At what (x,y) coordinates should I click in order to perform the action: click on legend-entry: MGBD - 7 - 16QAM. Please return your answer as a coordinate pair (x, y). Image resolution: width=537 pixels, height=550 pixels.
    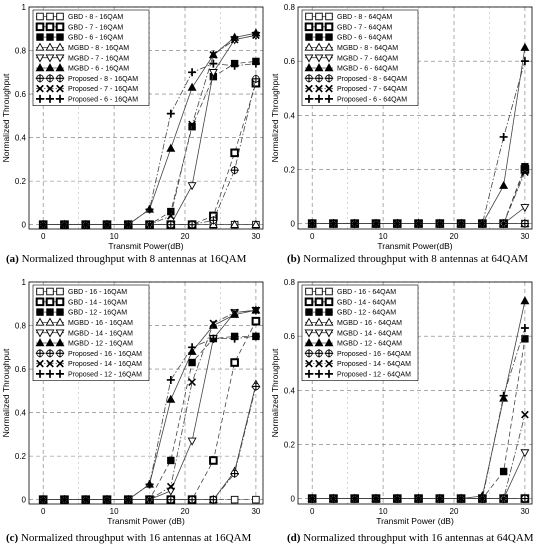
    Looking at the image, I should click on (82, 58).